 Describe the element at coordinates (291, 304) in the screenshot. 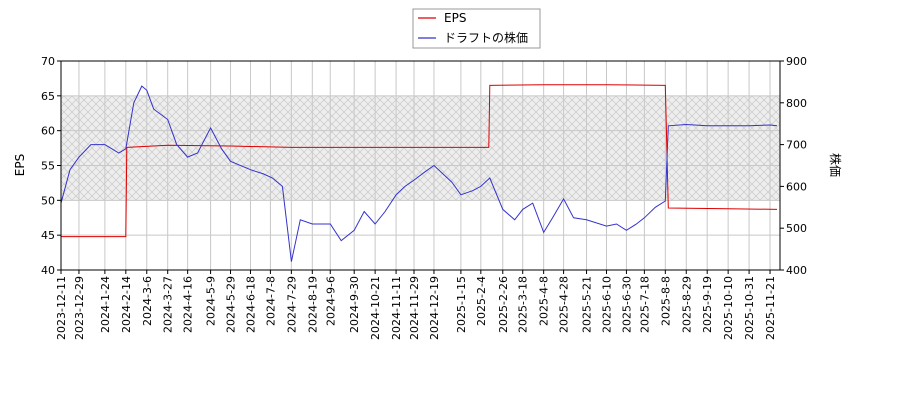

I see `x-tick-label: 2024-7-29` at that location.